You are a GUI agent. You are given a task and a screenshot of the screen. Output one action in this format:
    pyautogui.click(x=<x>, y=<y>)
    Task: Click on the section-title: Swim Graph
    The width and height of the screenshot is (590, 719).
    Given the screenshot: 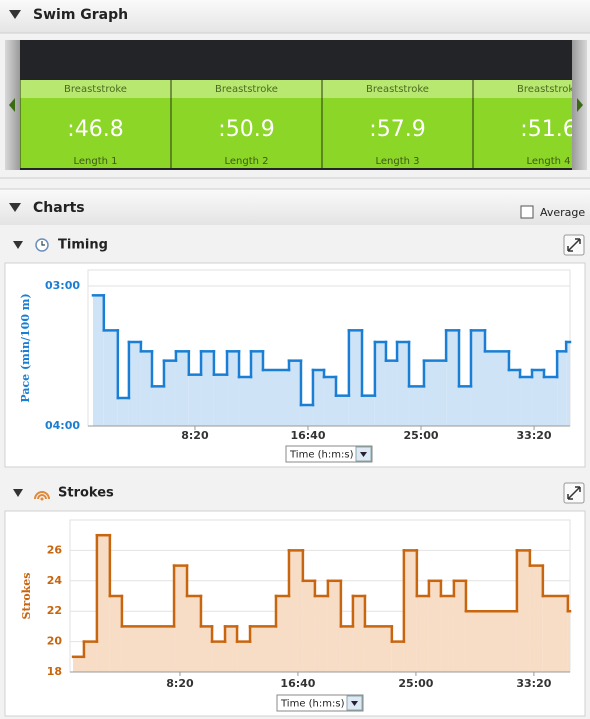 What is the action you would take?
    pyautogui.click(x=80, y=15)
    